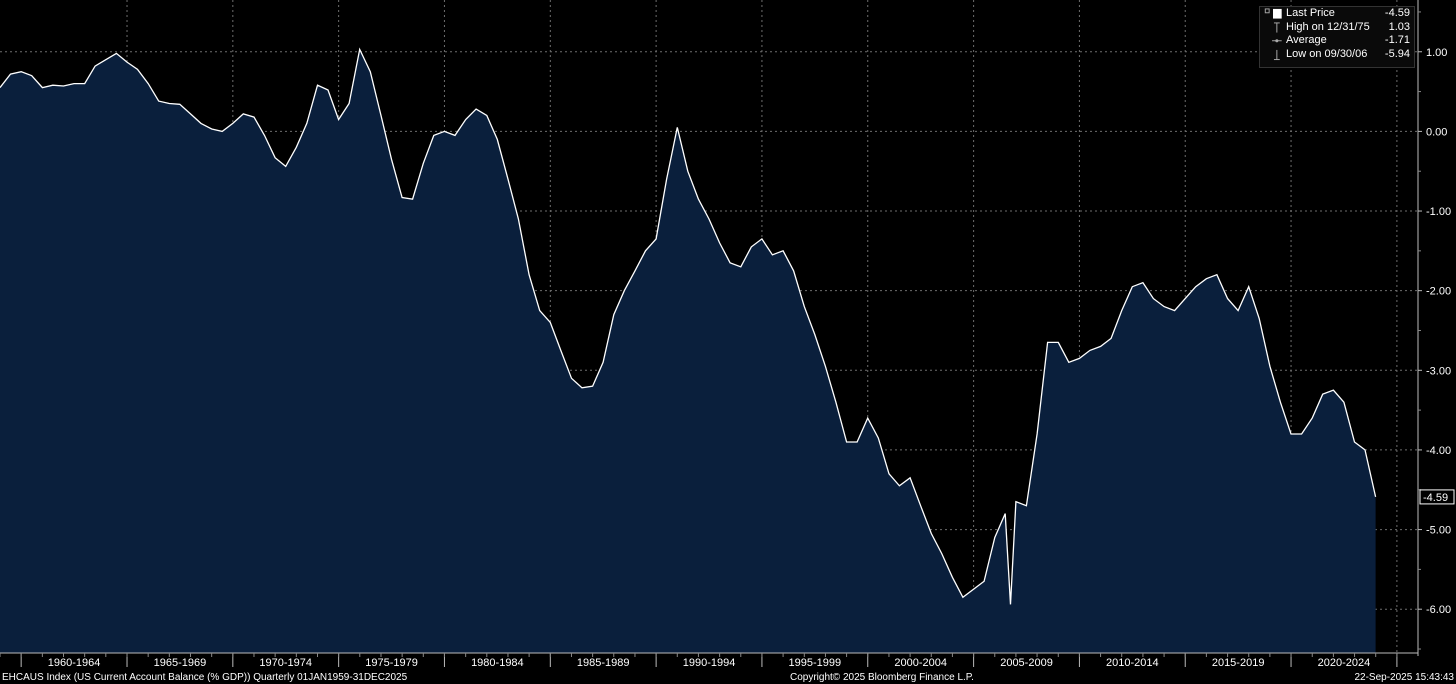 The image size is (1456, 684). I want to click on legend-low-value: -5.94, so click(1397, 53).